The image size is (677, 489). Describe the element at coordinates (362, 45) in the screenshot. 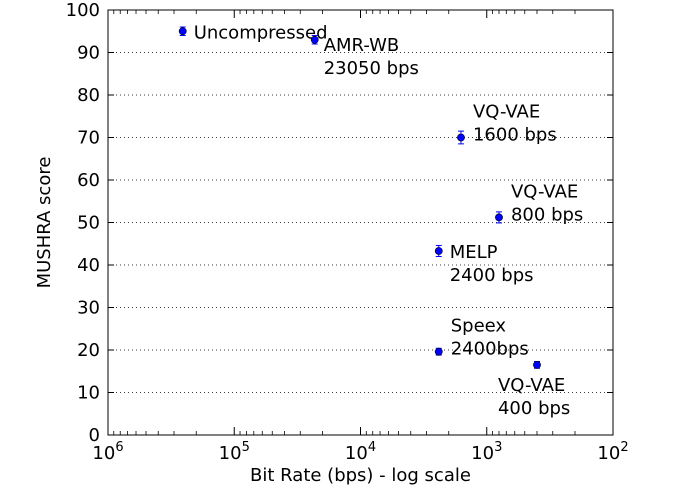

I see `point-label: AMR-WB` at that location.